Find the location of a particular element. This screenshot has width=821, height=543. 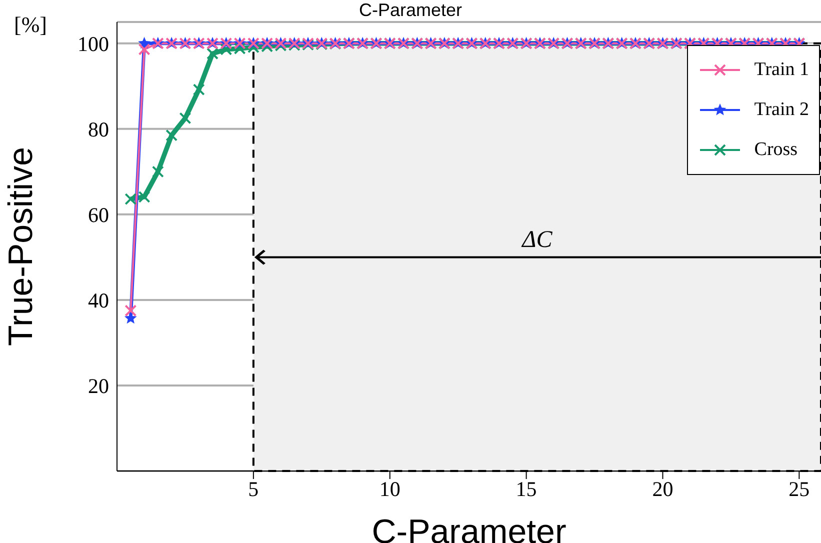

x-tick-label: 25 is located at coordinates (799, 488).